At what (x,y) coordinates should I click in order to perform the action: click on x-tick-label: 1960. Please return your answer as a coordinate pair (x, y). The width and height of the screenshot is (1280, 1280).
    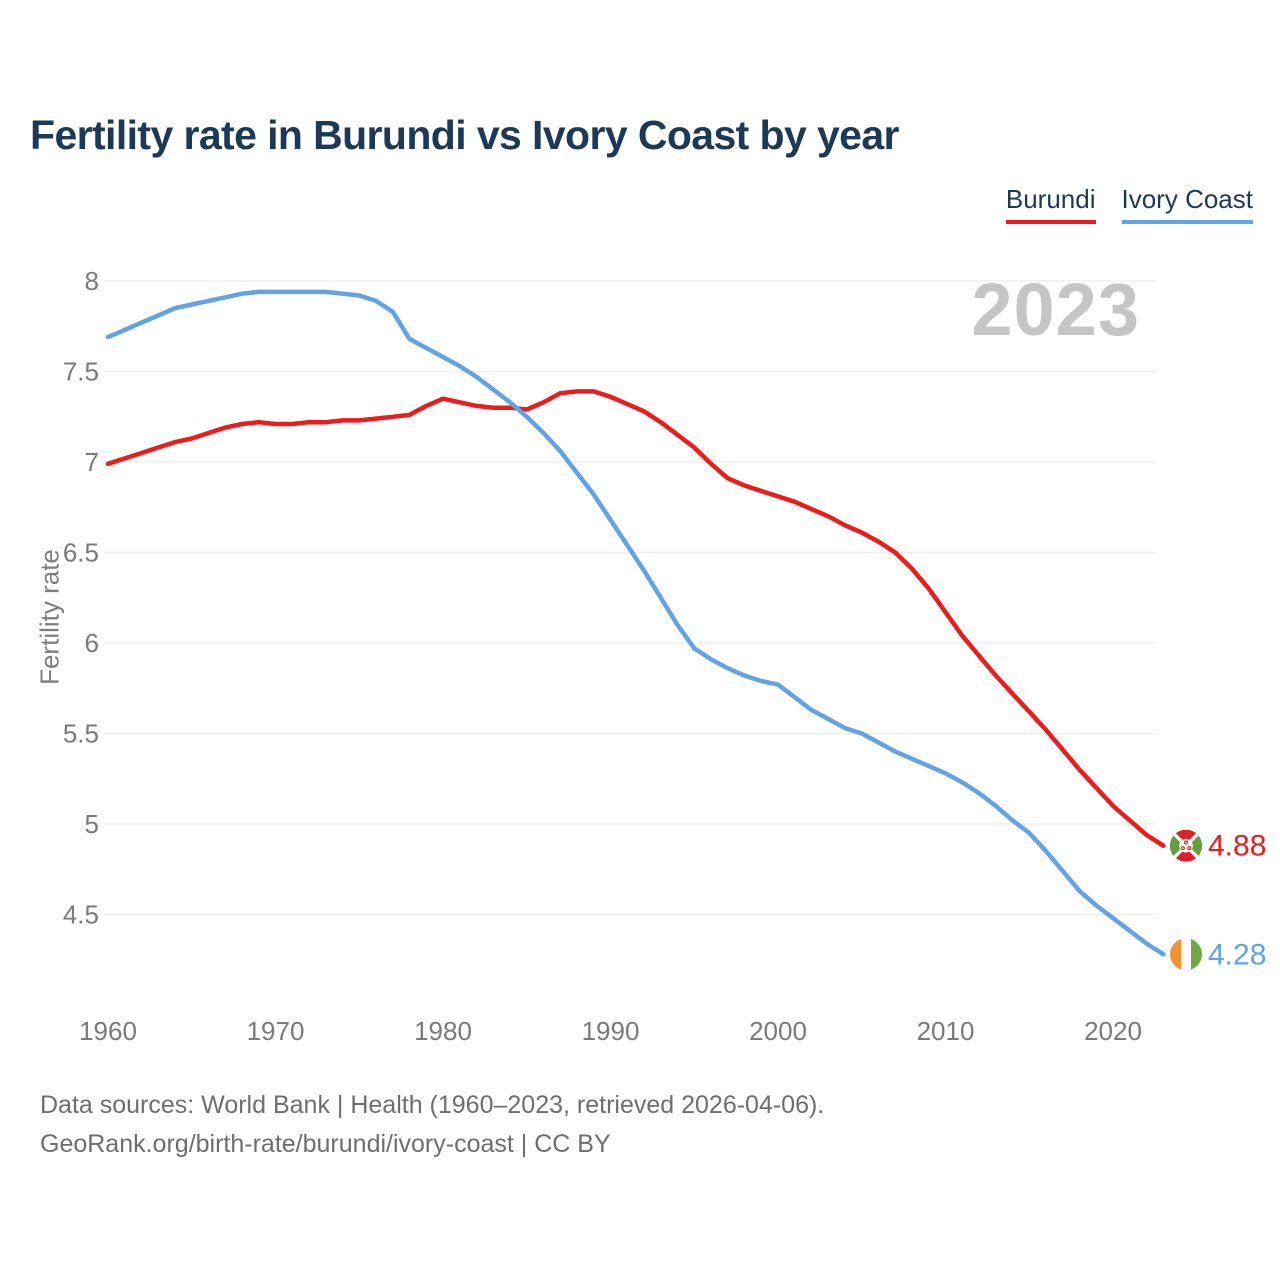
    Looking at the image, I should click on (108, 1031).